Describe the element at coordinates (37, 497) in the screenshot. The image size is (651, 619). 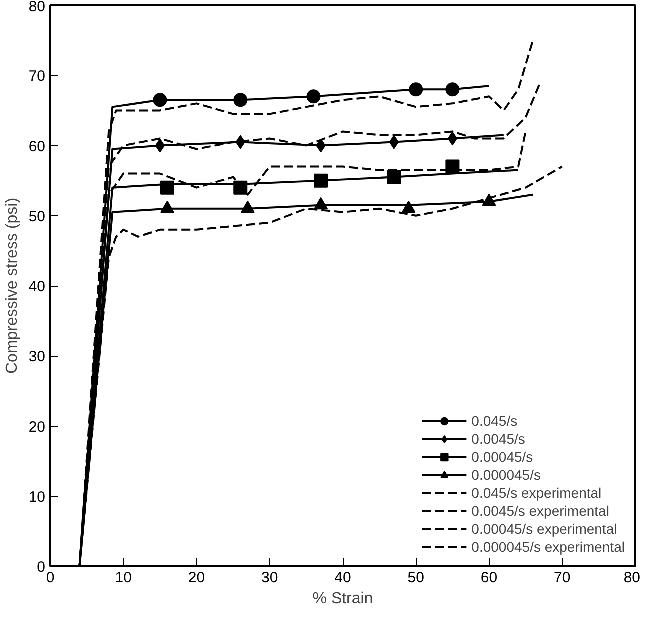
I see `y-tick-label: 10` at that location.